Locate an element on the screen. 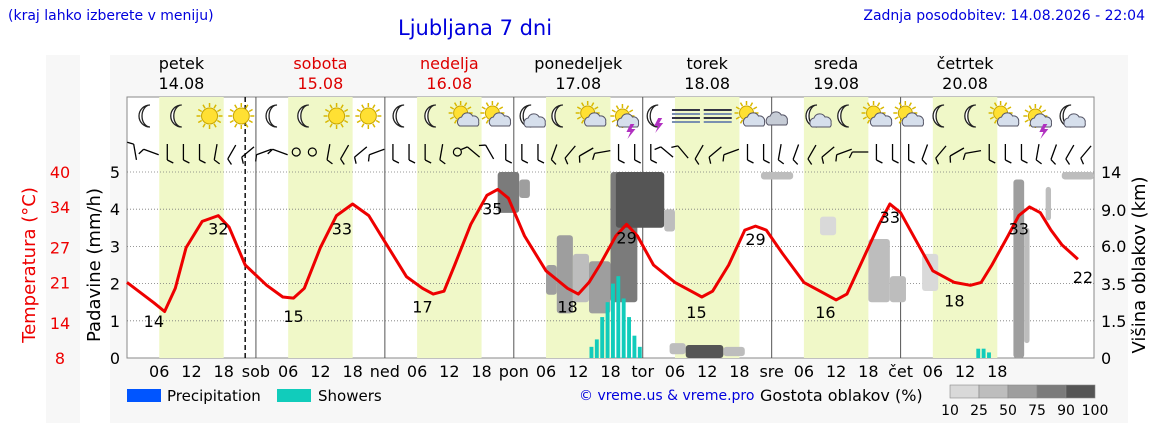  temperature-label: 22 is located at coordinates (1083, 277).